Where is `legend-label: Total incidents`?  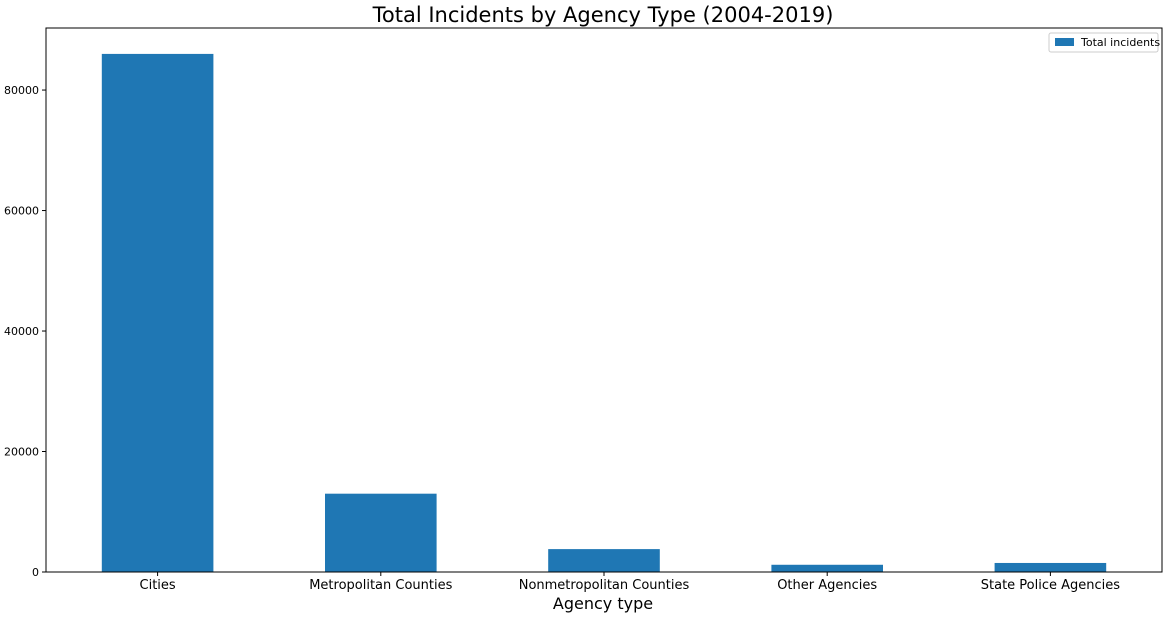 legend-label: Total incidents is located at coordinates (1120, 42).